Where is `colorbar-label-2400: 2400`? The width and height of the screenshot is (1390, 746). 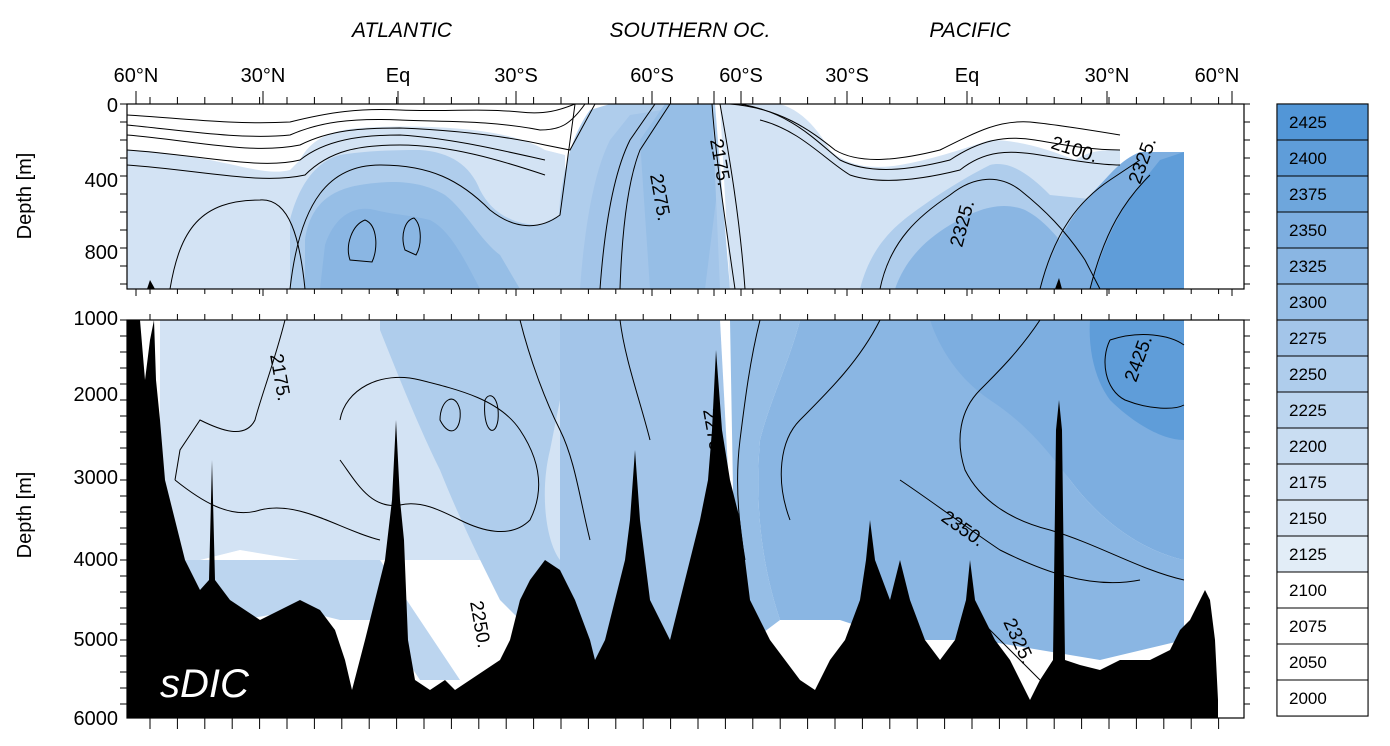 colorbar-label-2400: 2400 is located at coordinates (1308, 158).